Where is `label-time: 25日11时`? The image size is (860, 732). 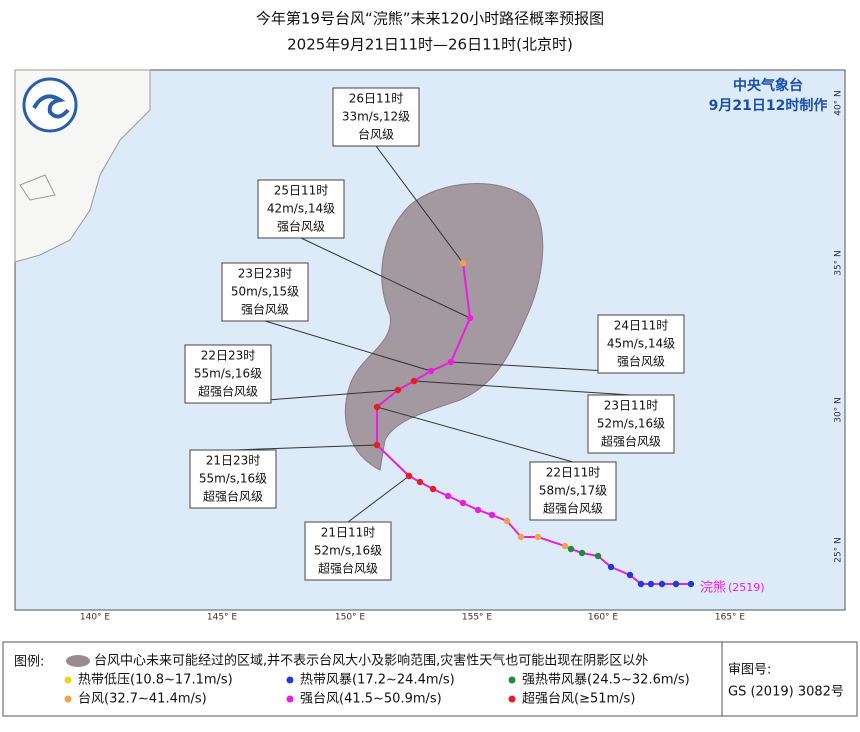
label-time: 25日11时 is located at coordinates (301, 191).